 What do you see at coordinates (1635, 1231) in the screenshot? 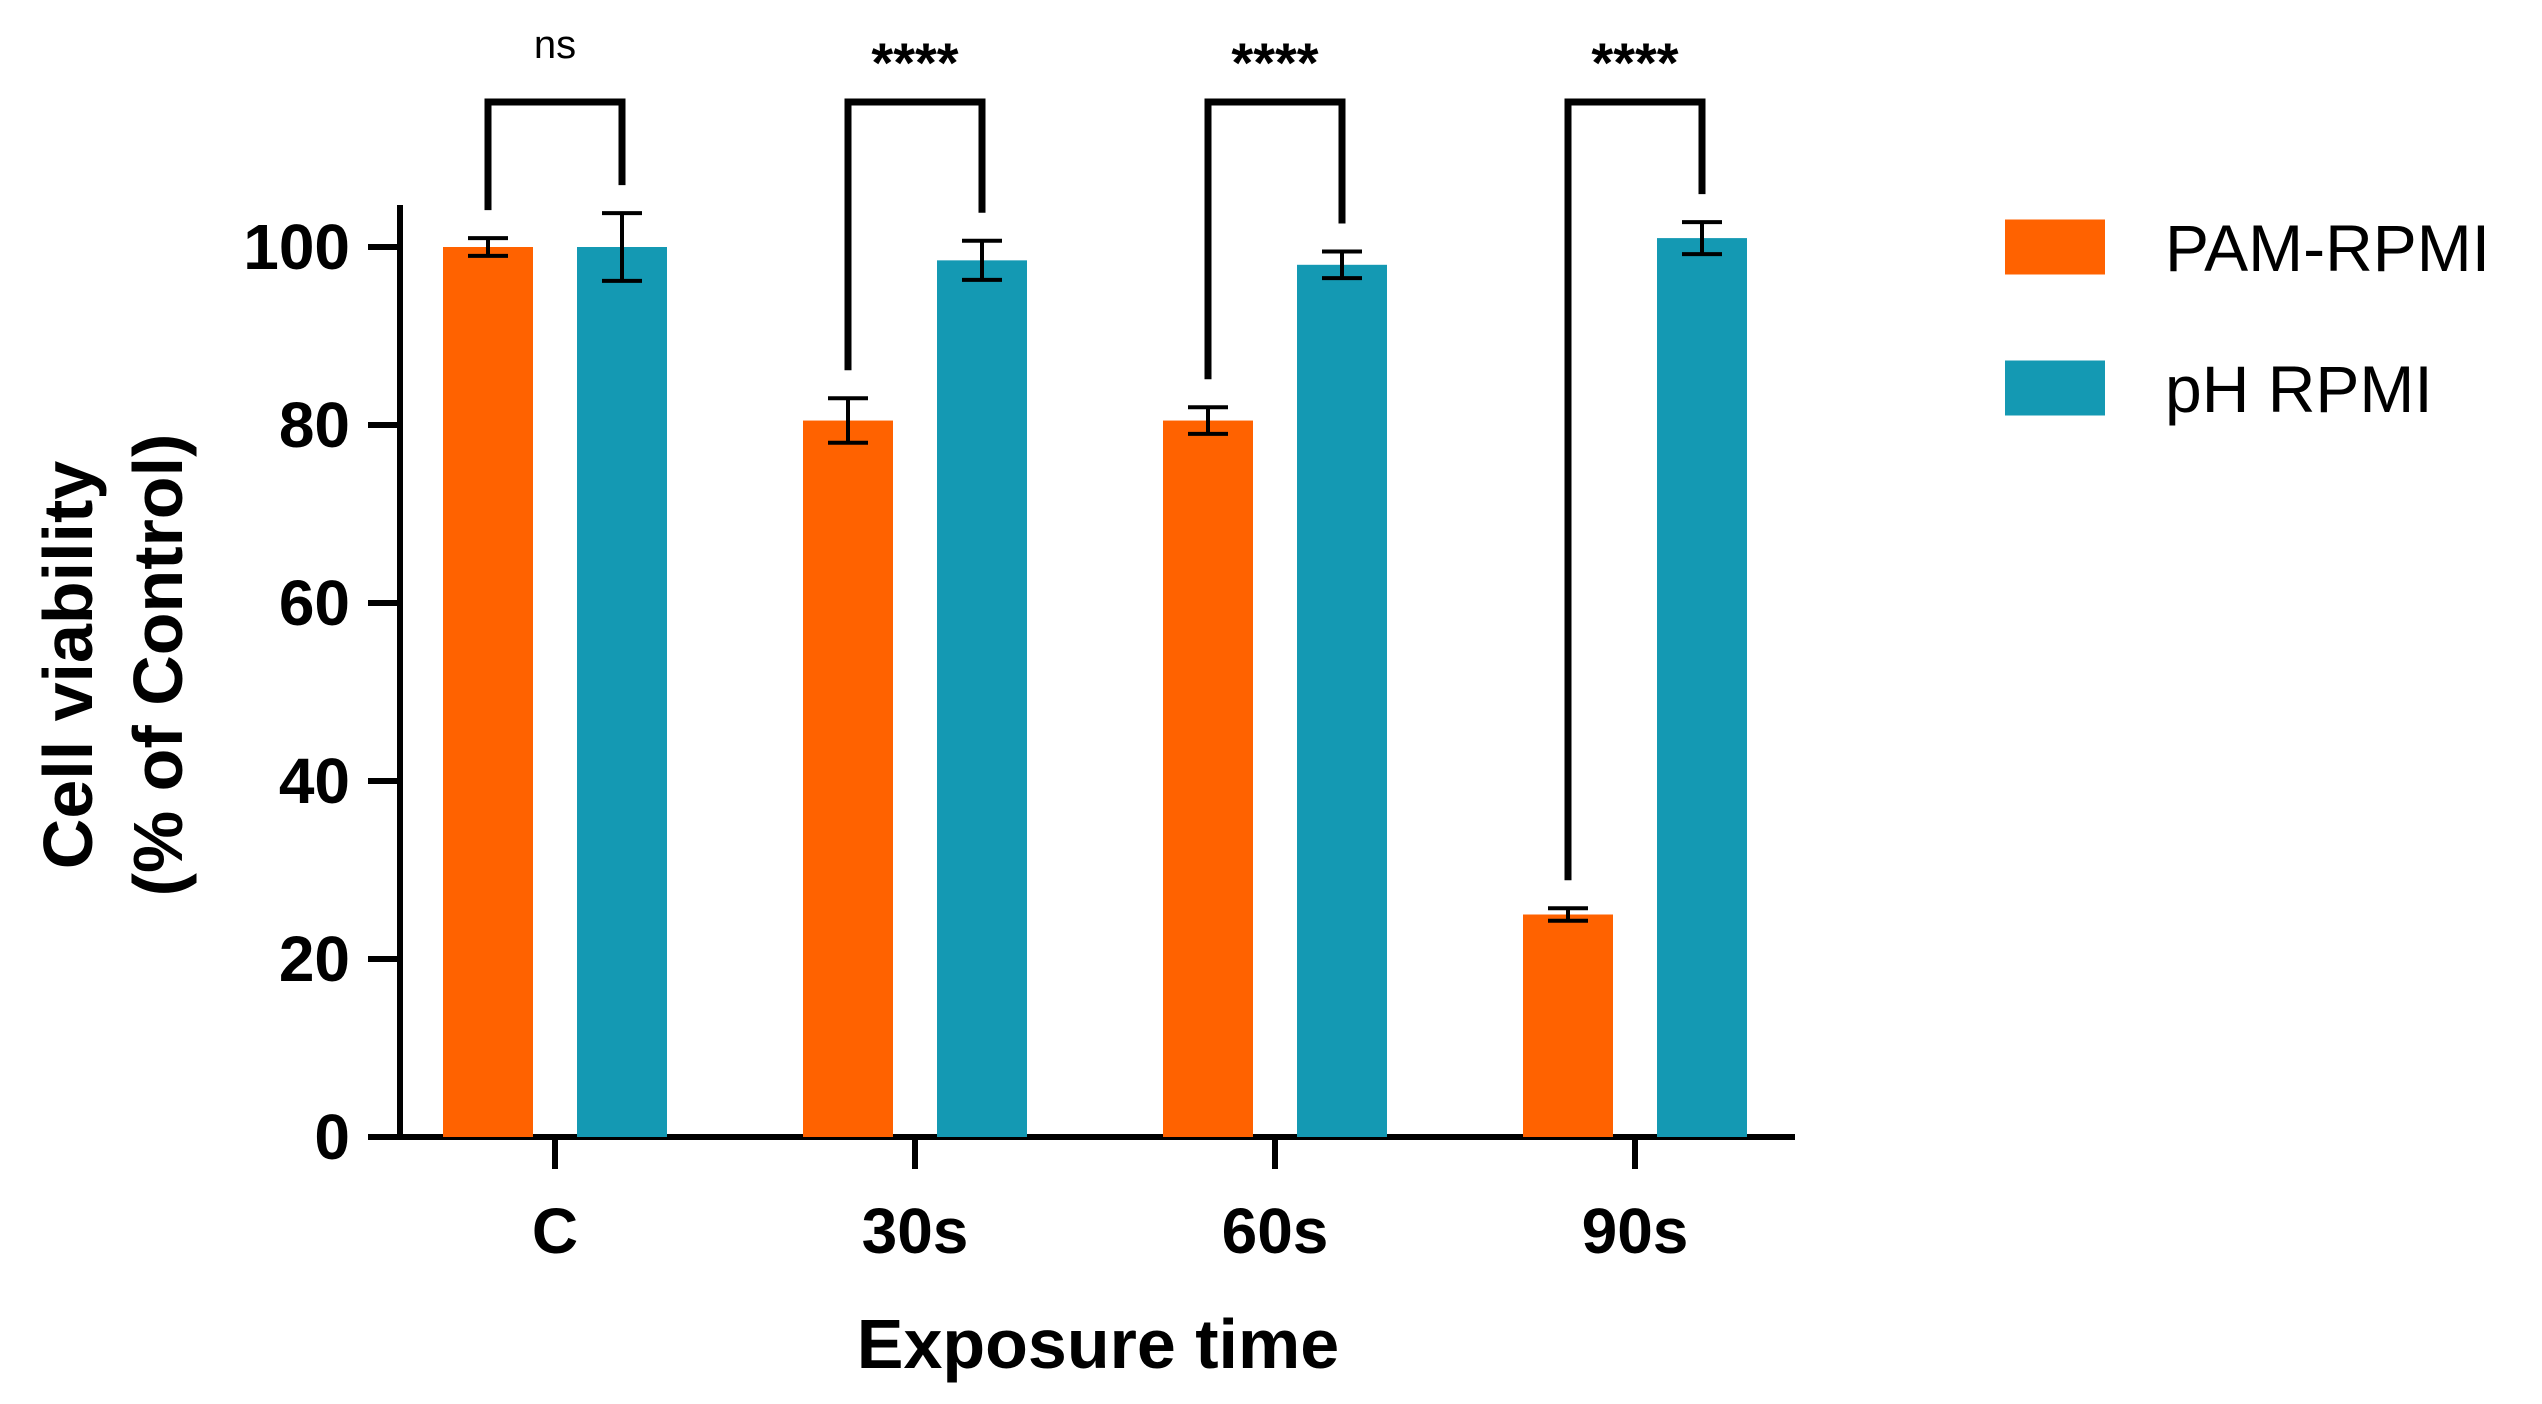
I see `x-tick-label: 90s` at bounding box center [1635, 1231].